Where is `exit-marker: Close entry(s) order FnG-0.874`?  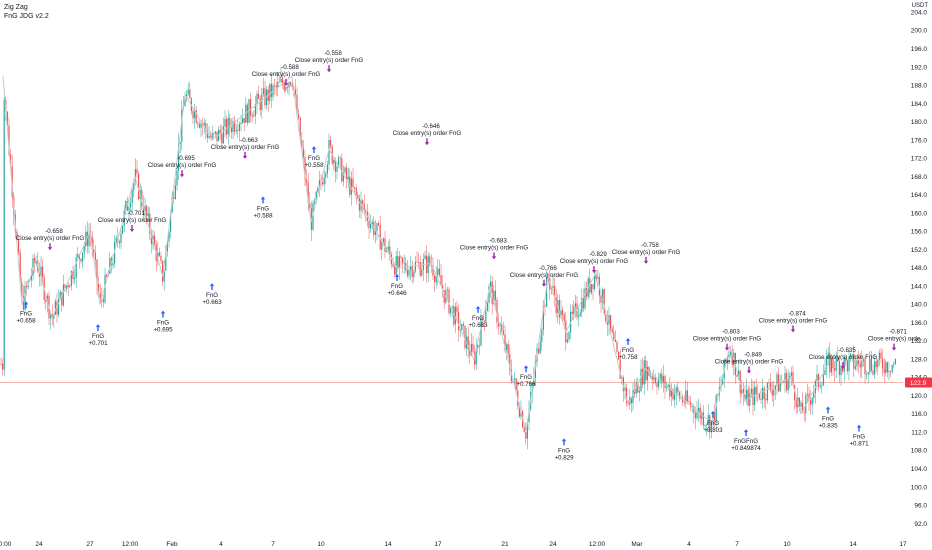
exit-marker: Close entry(s) order FnG-0.874 is located at coordinates (793, 321).